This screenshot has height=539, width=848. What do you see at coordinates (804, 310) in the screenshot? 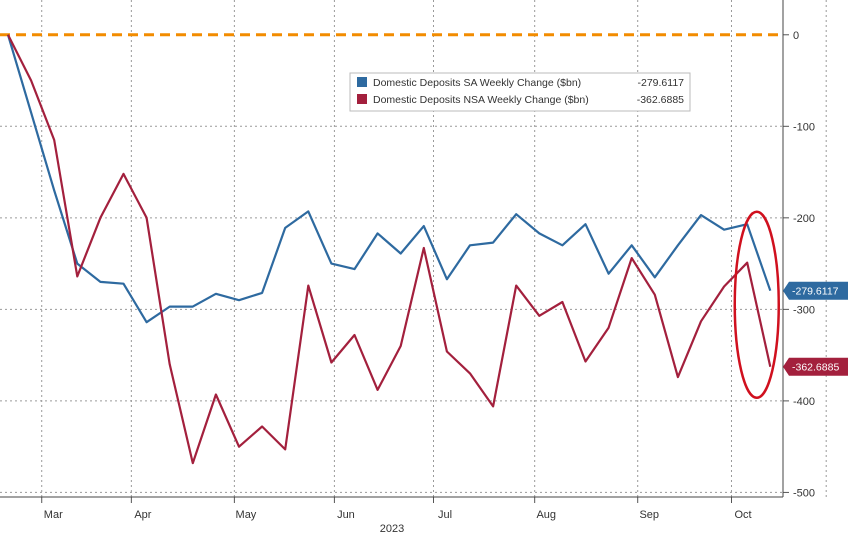
I see `y-tick-label: -300` at bounding box center [804, 310].